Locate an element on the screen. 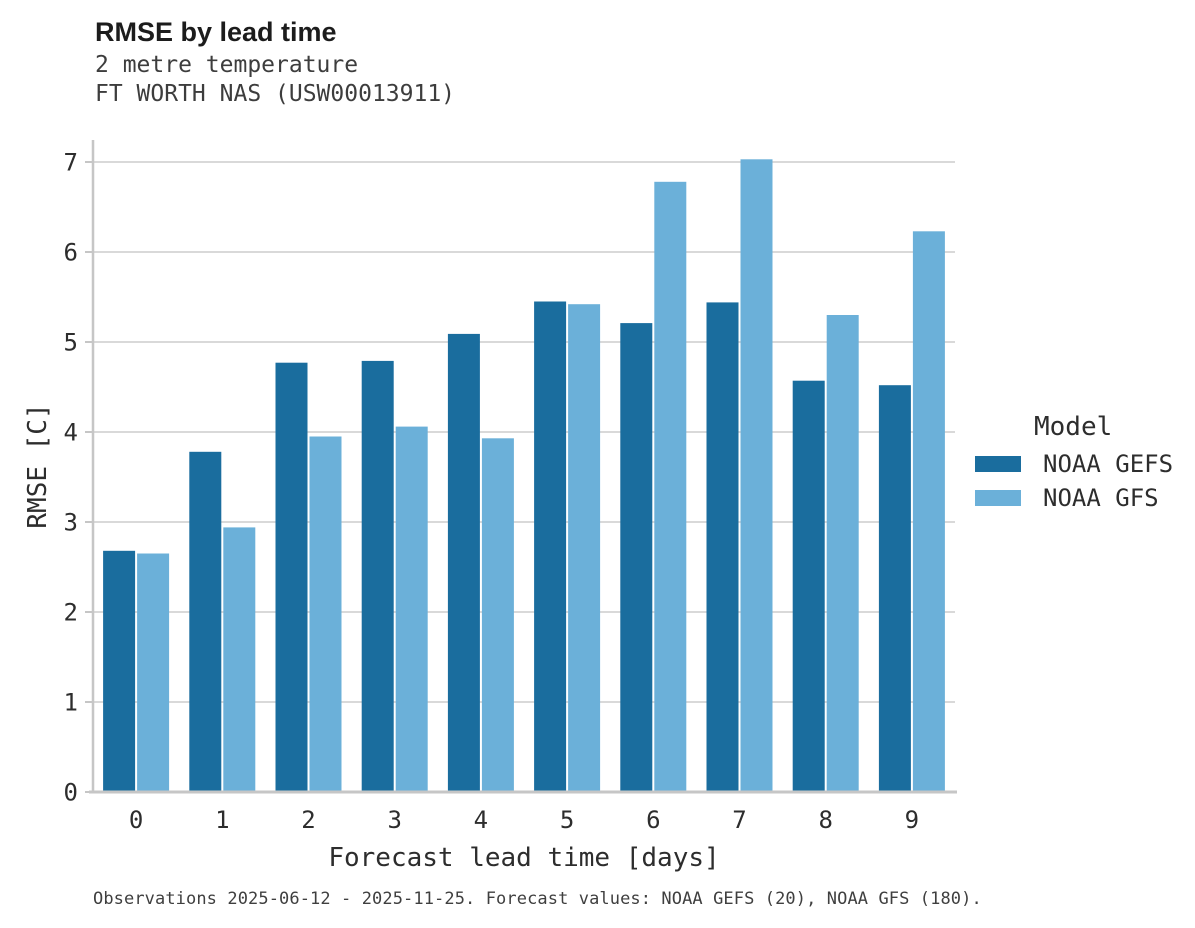 The height and width of the screenshot is (928, 1195). legend: Model NOAA GEFS NOAA GFS is located at coordinates (1074, 468).